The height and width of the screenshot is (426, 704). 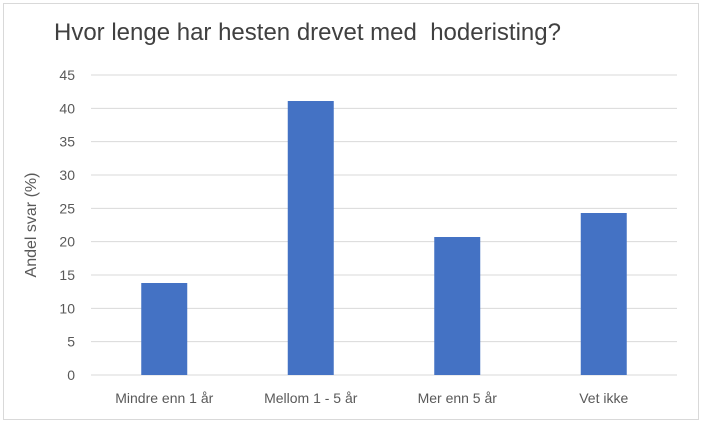 What do you see at coordinates (67, 225) in the screenshot?
I see `y-axis-ticks: 0 5 10 15 20 25 30 35 40 45` at bounding box center [67, 225].